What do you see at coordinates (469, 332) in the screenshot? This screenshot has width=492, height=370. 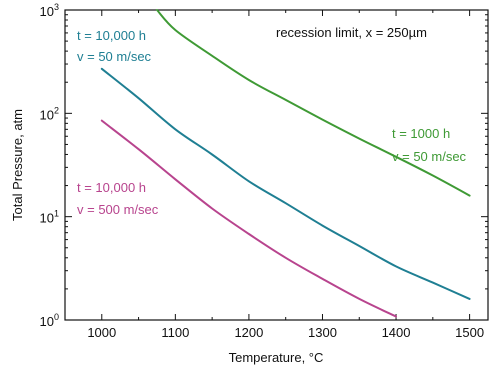 I see `x-tick-label: 1500` at bounding box center [469, 332].